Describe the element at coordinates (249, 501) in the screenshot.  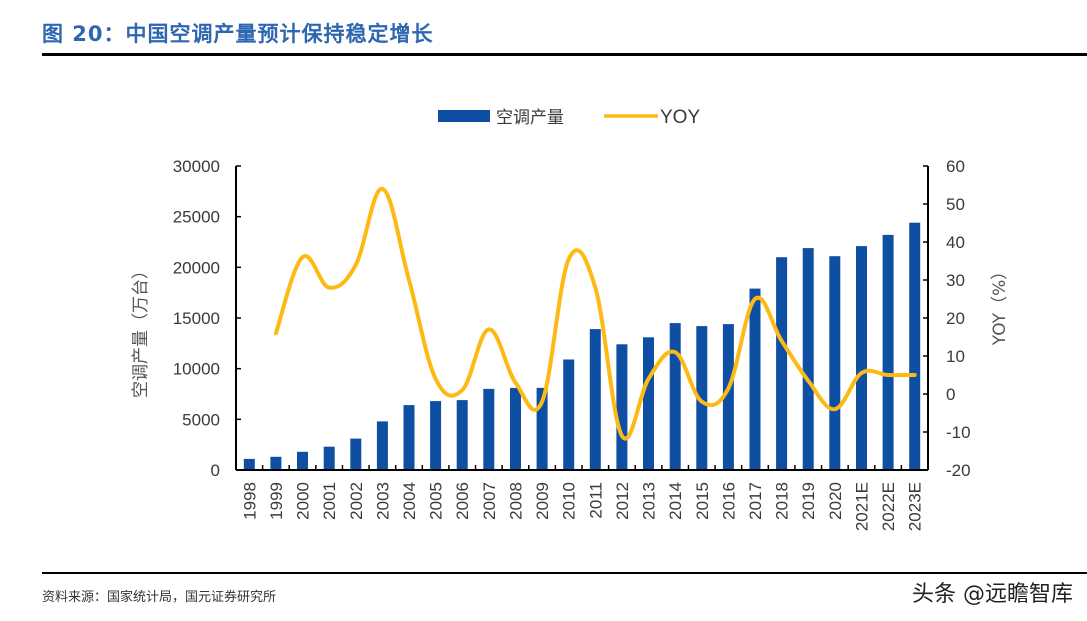
I see `x-tick-label: 1998` at that location.